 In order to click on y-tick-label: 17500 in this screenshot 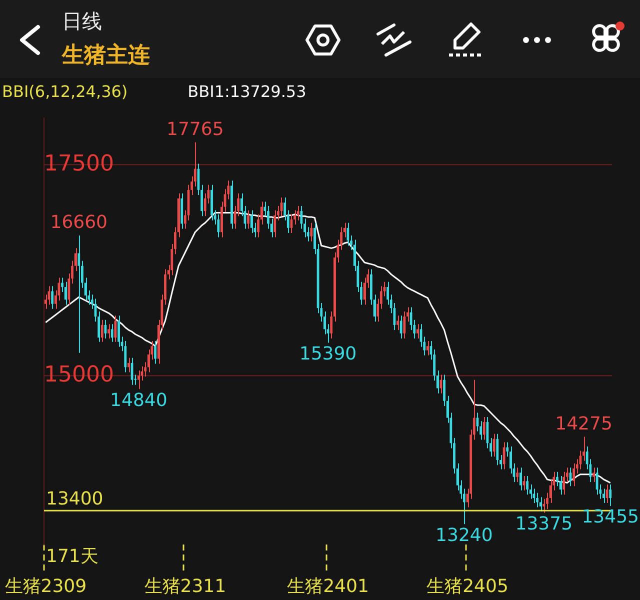, I will do `click(79, 163)`.